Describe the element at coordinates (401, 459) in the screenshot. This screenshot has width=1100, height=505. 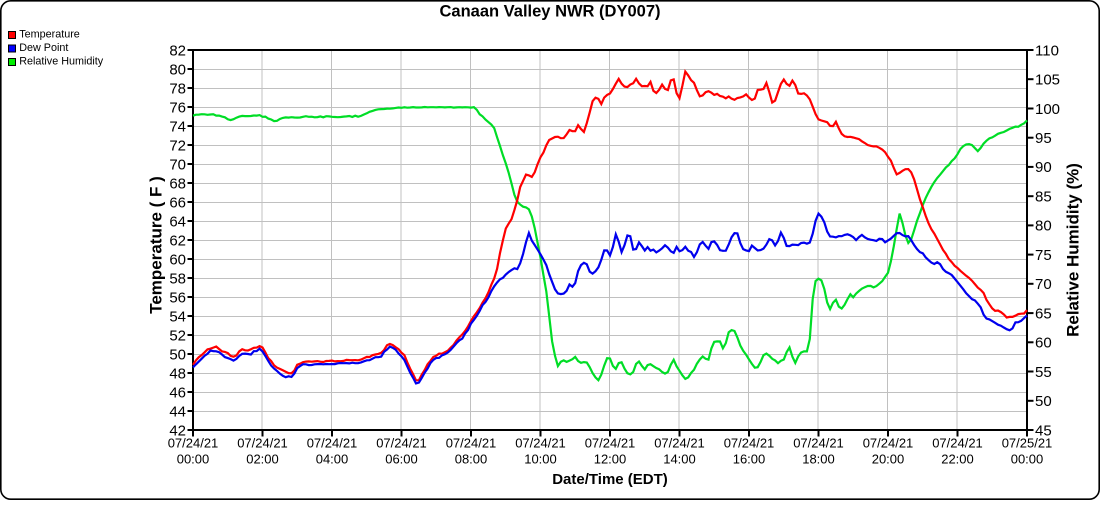
I see `svg-text: 06:00` at that location.